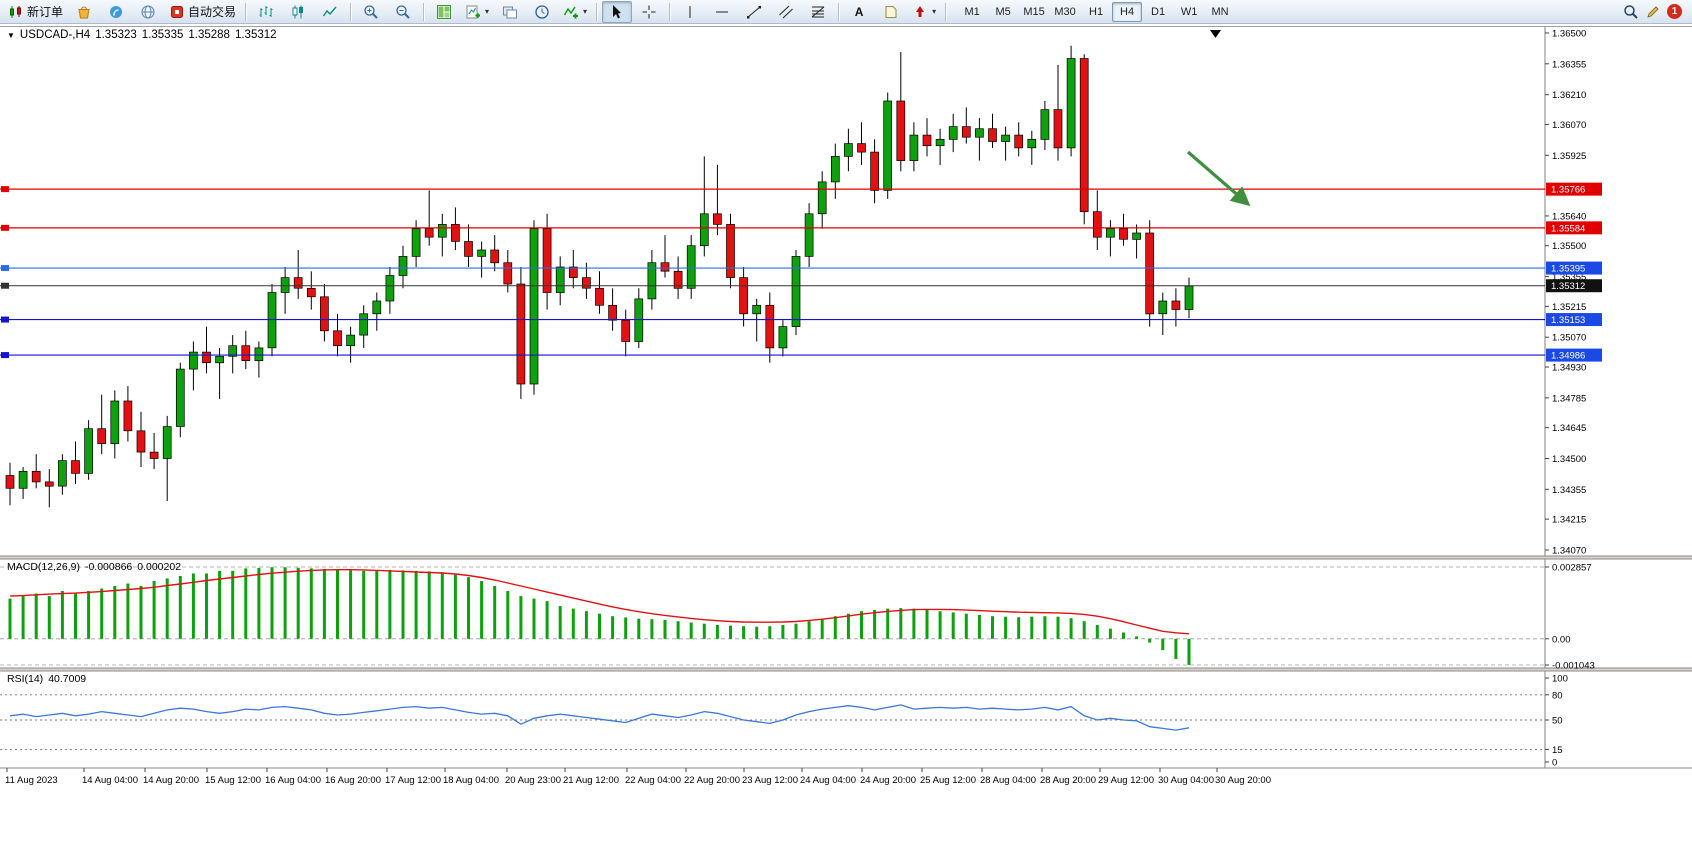  What do you see at coordinates (1158, 11) in the screenshot?
I see `timeframe-d1: D1` at bounding box center [1158, 11].